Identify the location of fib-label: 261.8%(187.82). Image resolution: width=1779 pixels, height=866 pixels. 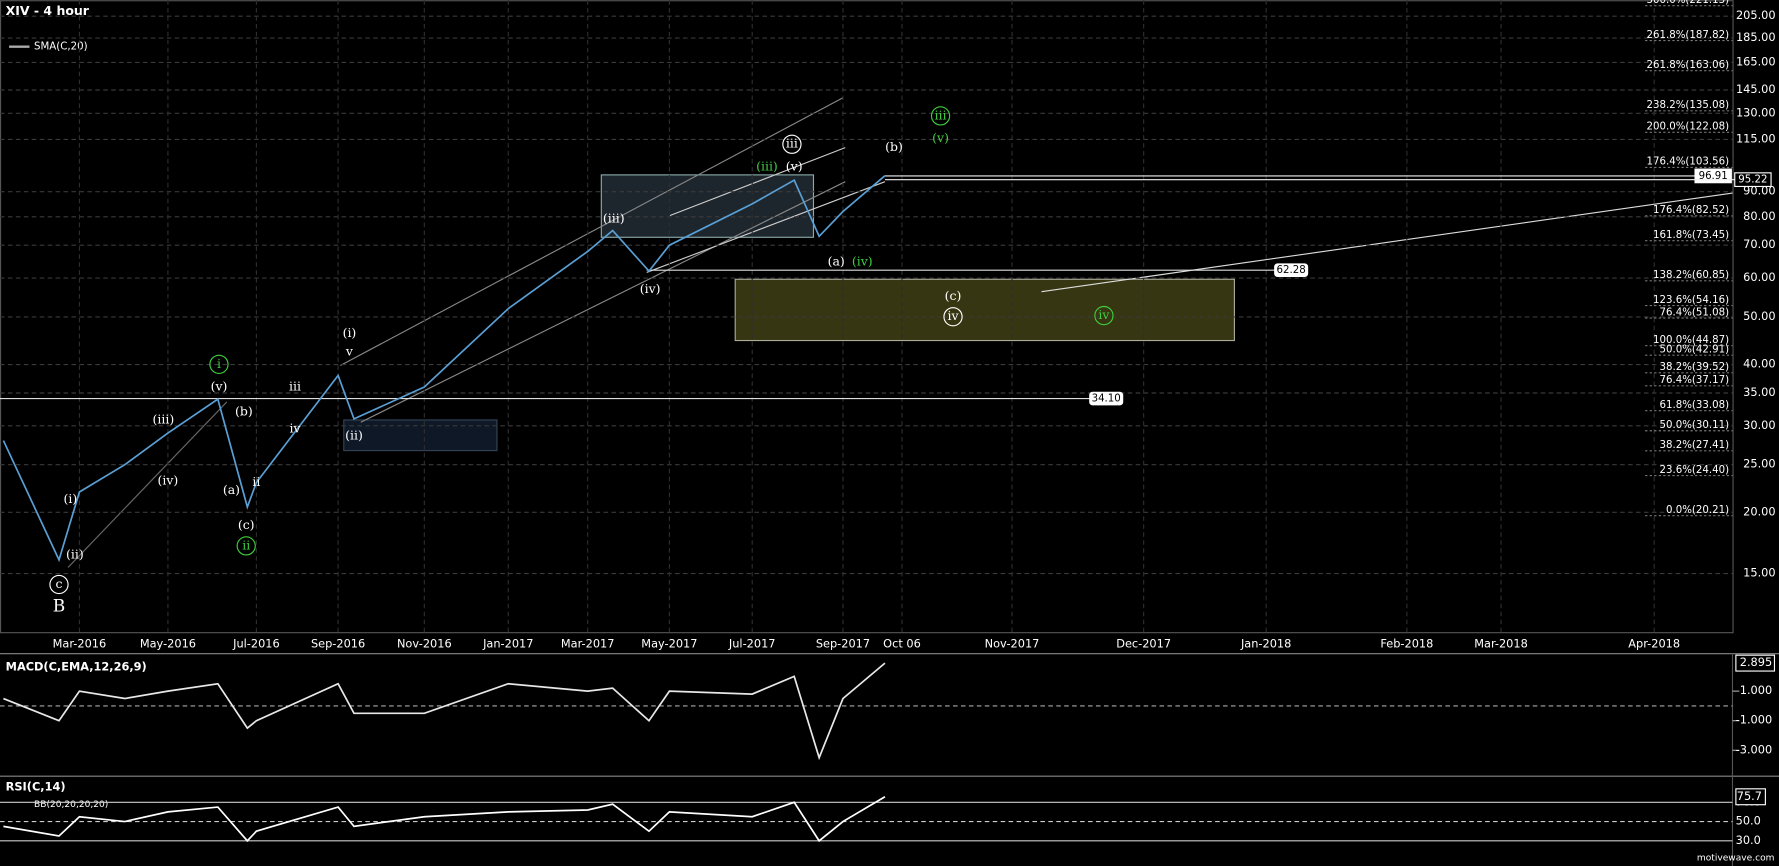
(1688, 35).